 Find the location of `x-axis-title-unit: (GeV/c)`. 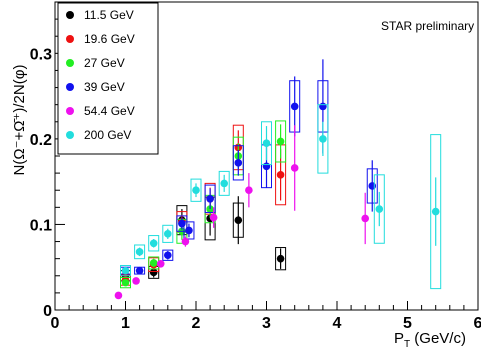

x-axis-title-unit: (GeV/c) is located at coordinates (438, 338).